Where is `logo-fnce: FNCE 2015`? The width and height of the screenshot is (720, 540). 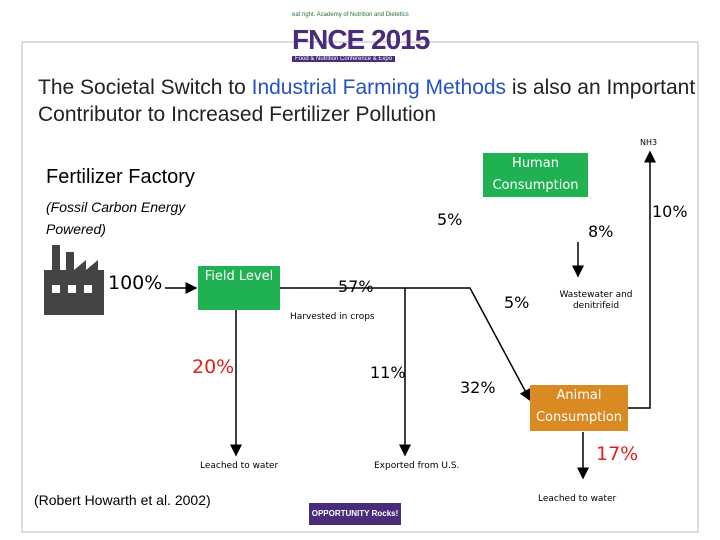
logo-fnce: FNCE 2015 is located at coordinates (361, 39).